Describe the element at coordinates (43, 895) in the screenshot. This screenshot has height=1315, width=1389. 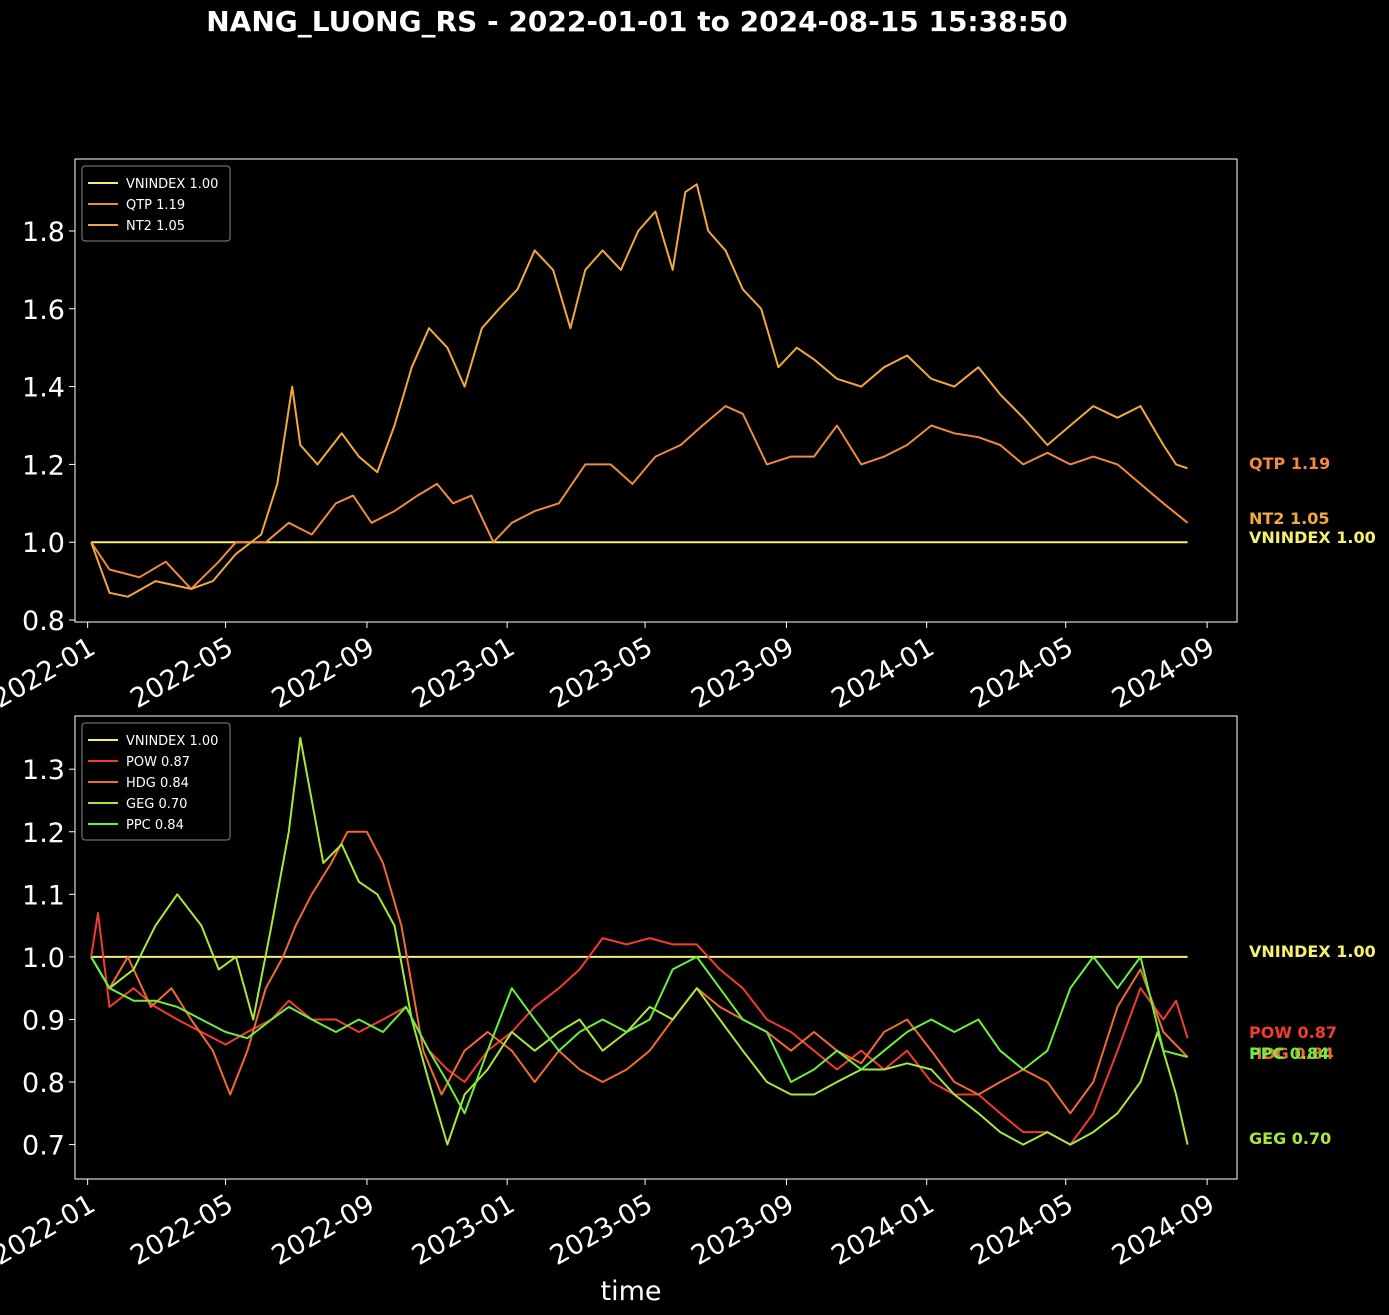
I see `y-tick-label: 1.1` at that location.